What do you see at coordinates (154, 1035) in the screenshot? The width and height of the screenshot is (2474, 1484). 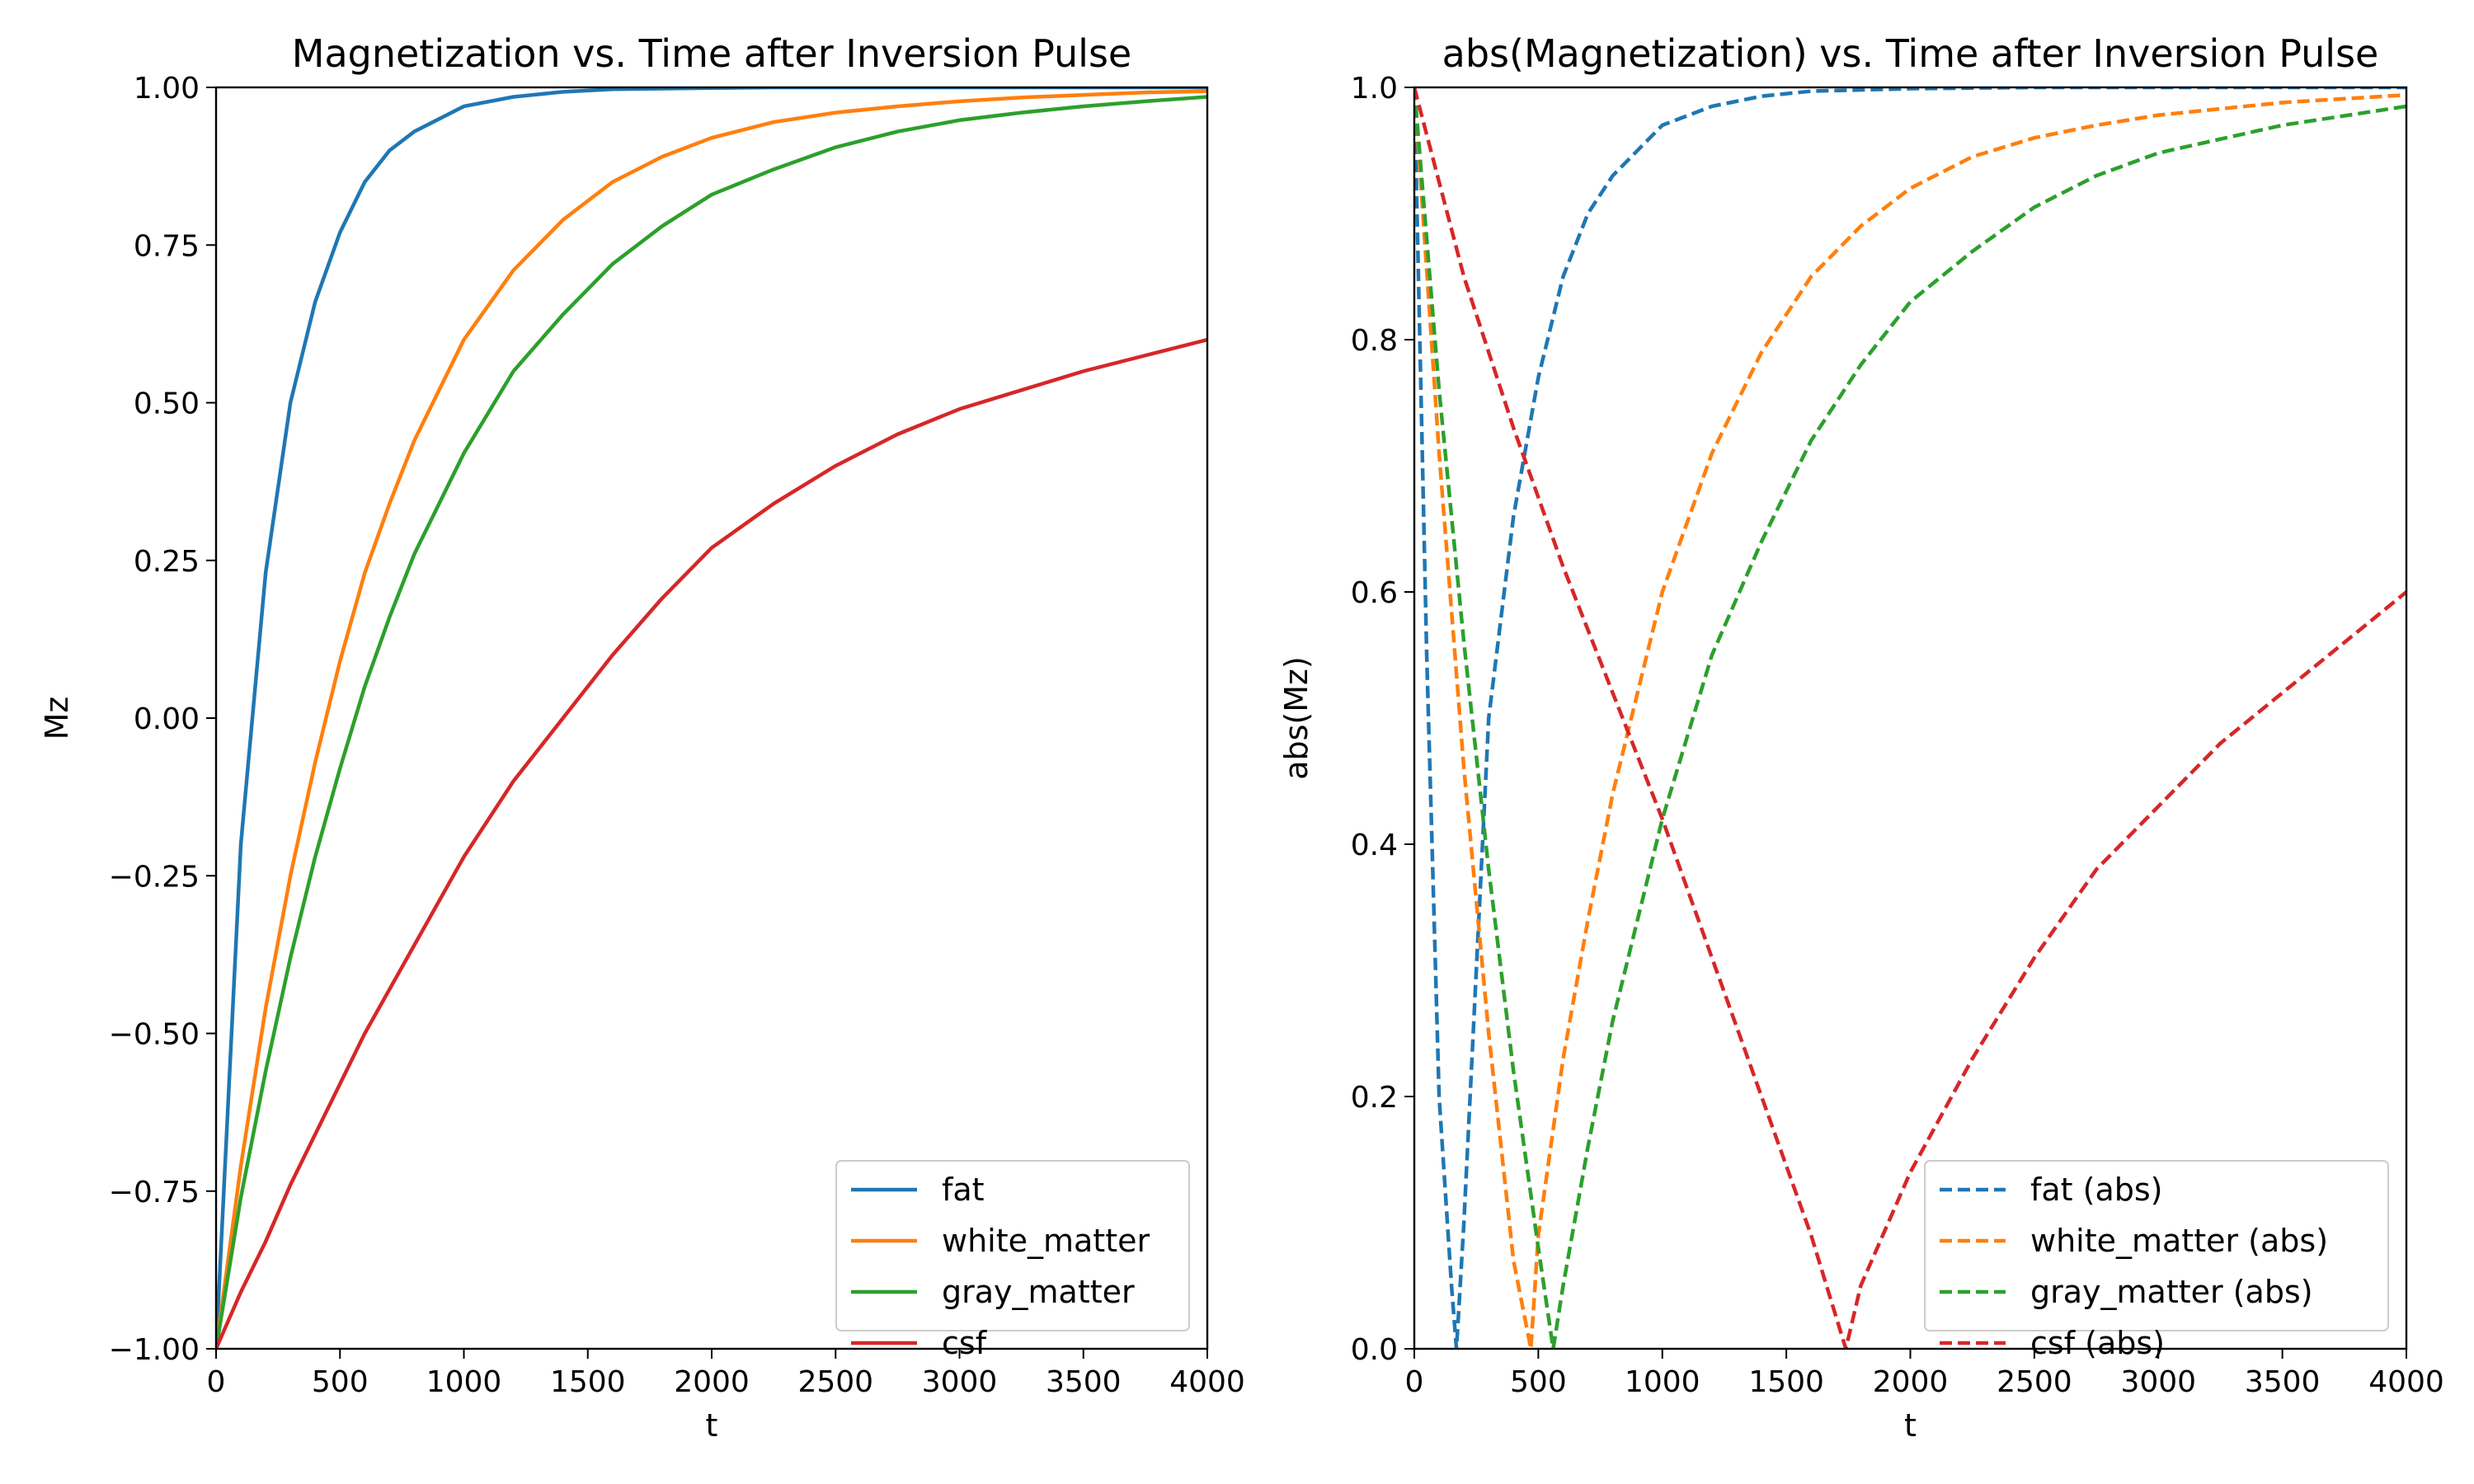 I see `y-tick-label: −0.50` at bounding box center [154, 1035].